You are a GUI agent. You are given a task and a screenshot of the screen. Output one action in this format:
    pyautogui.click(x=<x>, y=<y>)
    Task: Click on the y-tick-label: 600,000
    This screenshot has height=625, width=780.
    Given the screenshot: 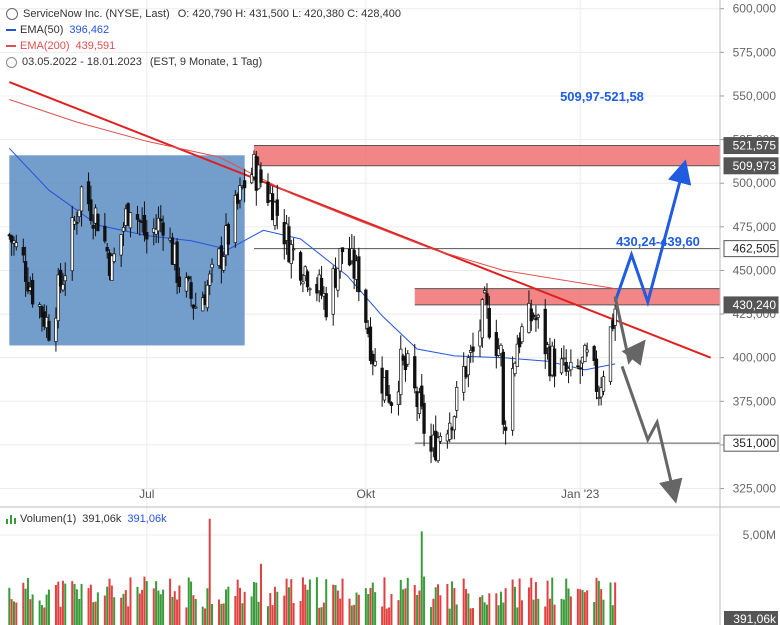 What is the action you would take?
    pyautogui.click(x=755, y=9)
    